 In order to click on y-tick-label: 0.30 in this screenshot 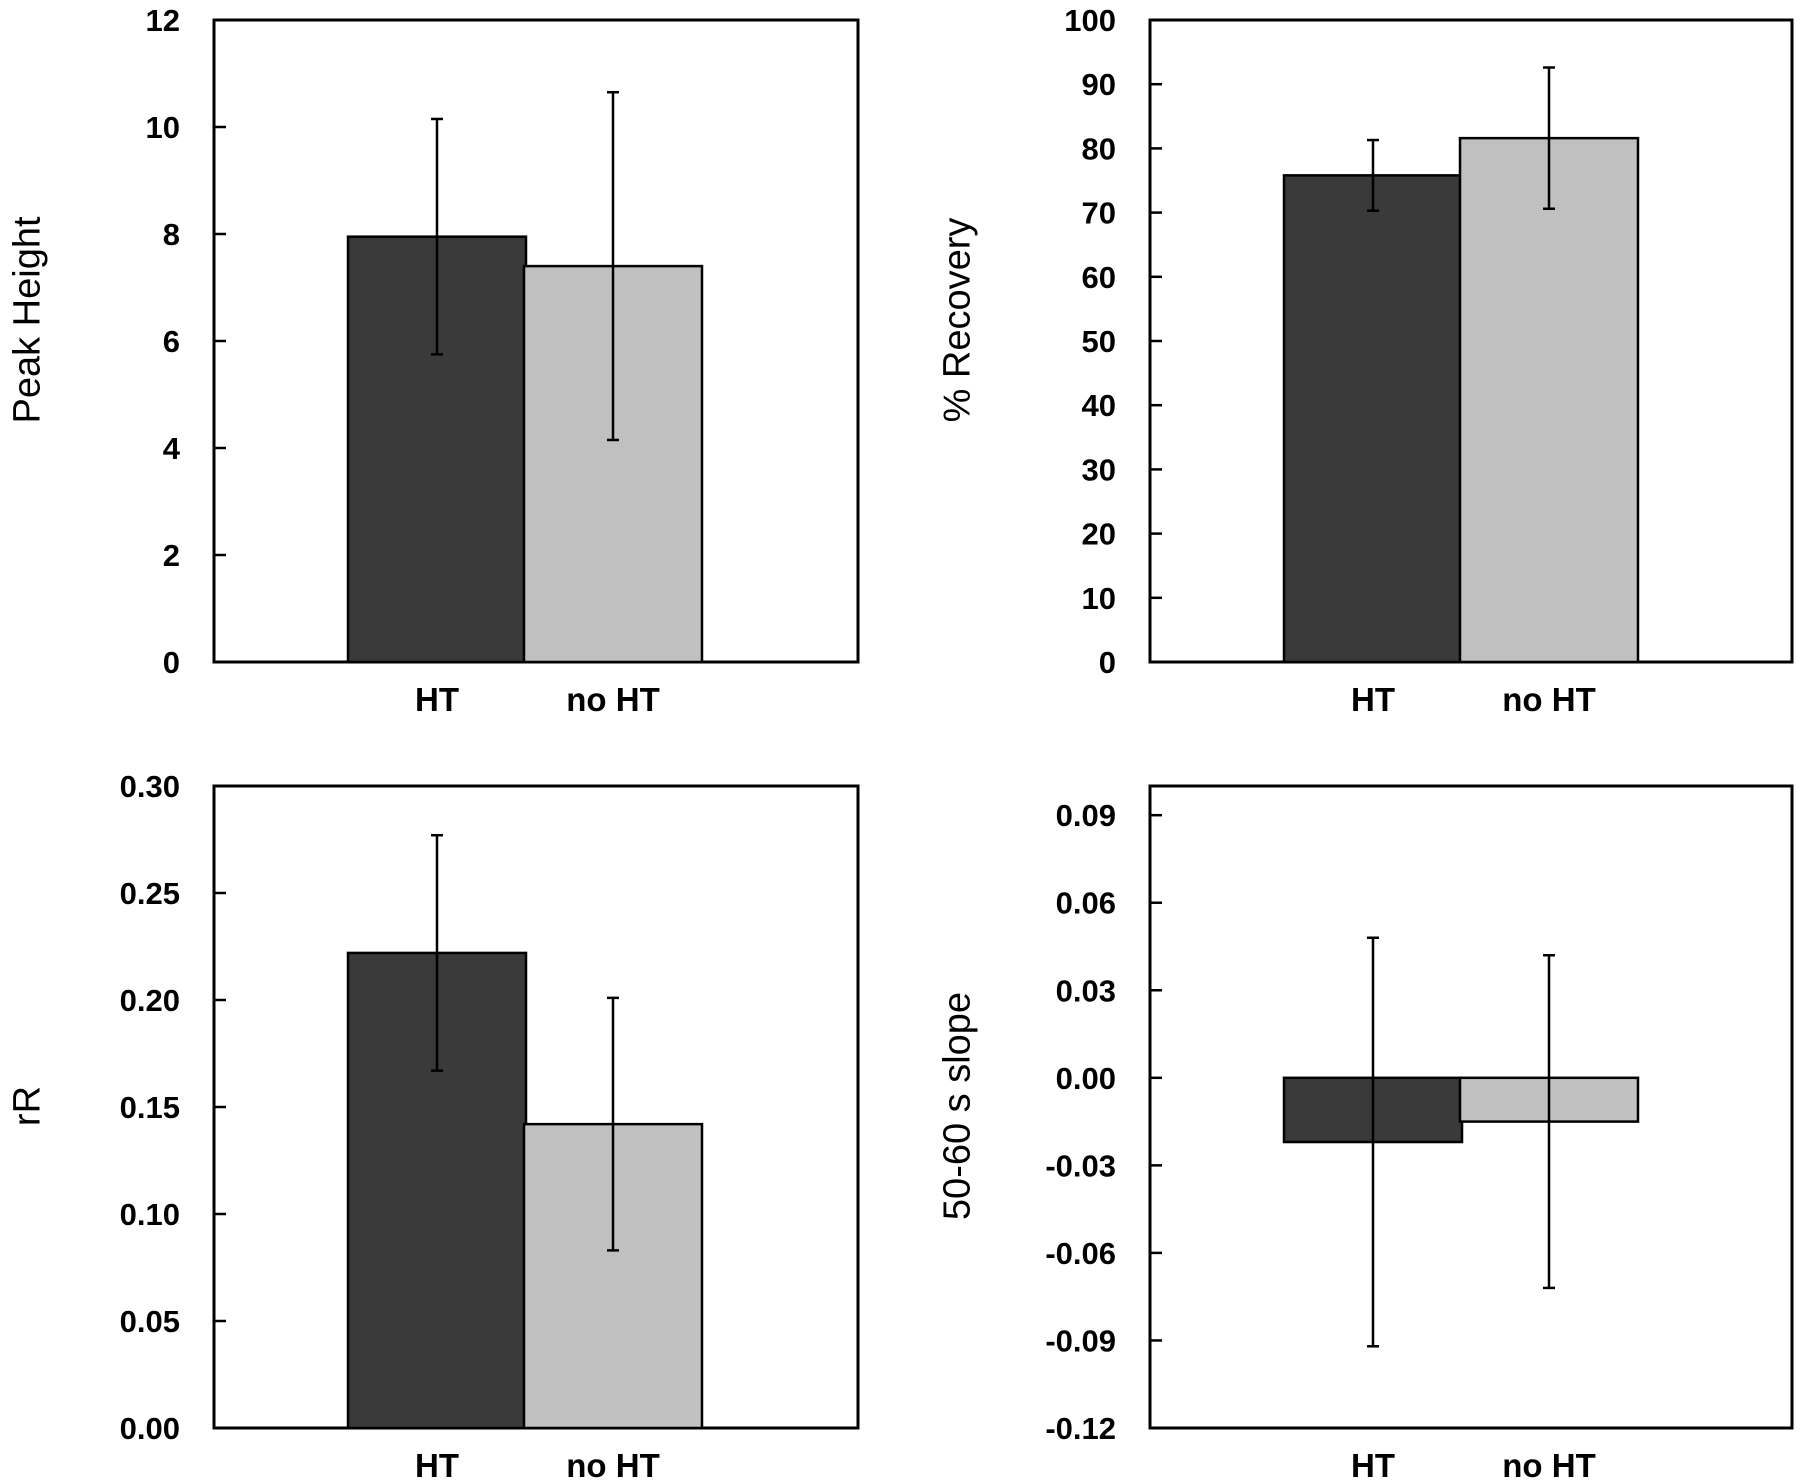, I will do `click(150, 786)`.